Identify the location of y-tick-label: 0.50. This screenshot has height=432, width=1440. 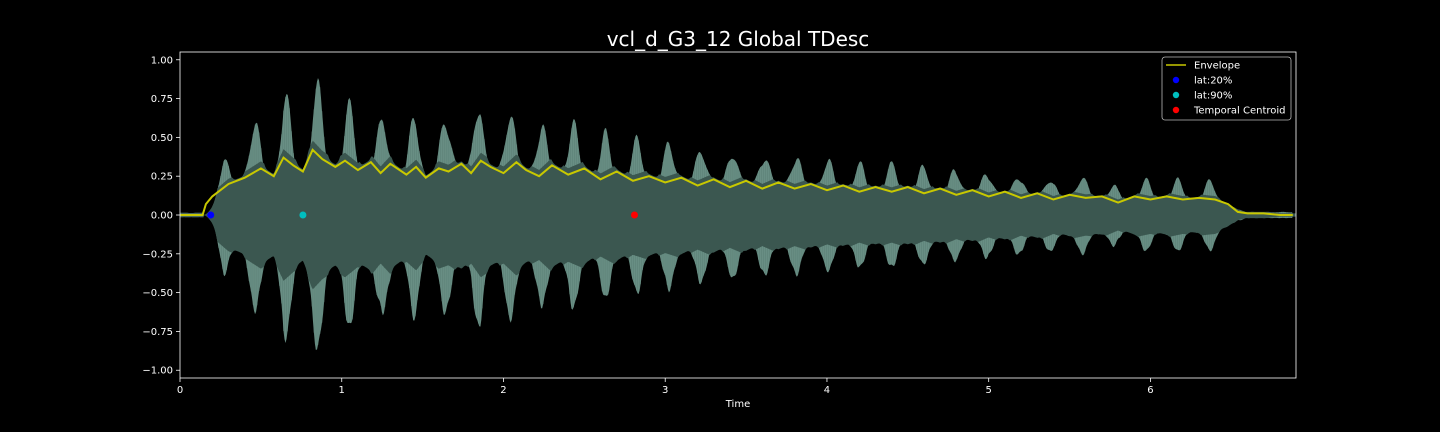
(162, 138).